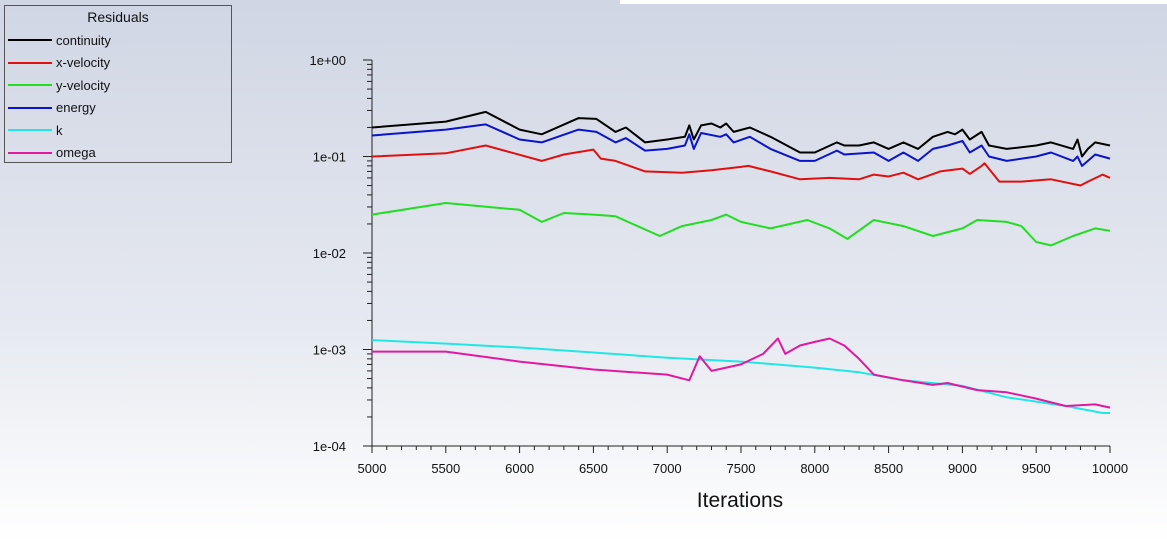 Image resolution: width=1167 pixels, height=543 pixels. Describe the element at coordinates (741, 224) in the screenshot. I see `series-line-y-velocity` at that location.